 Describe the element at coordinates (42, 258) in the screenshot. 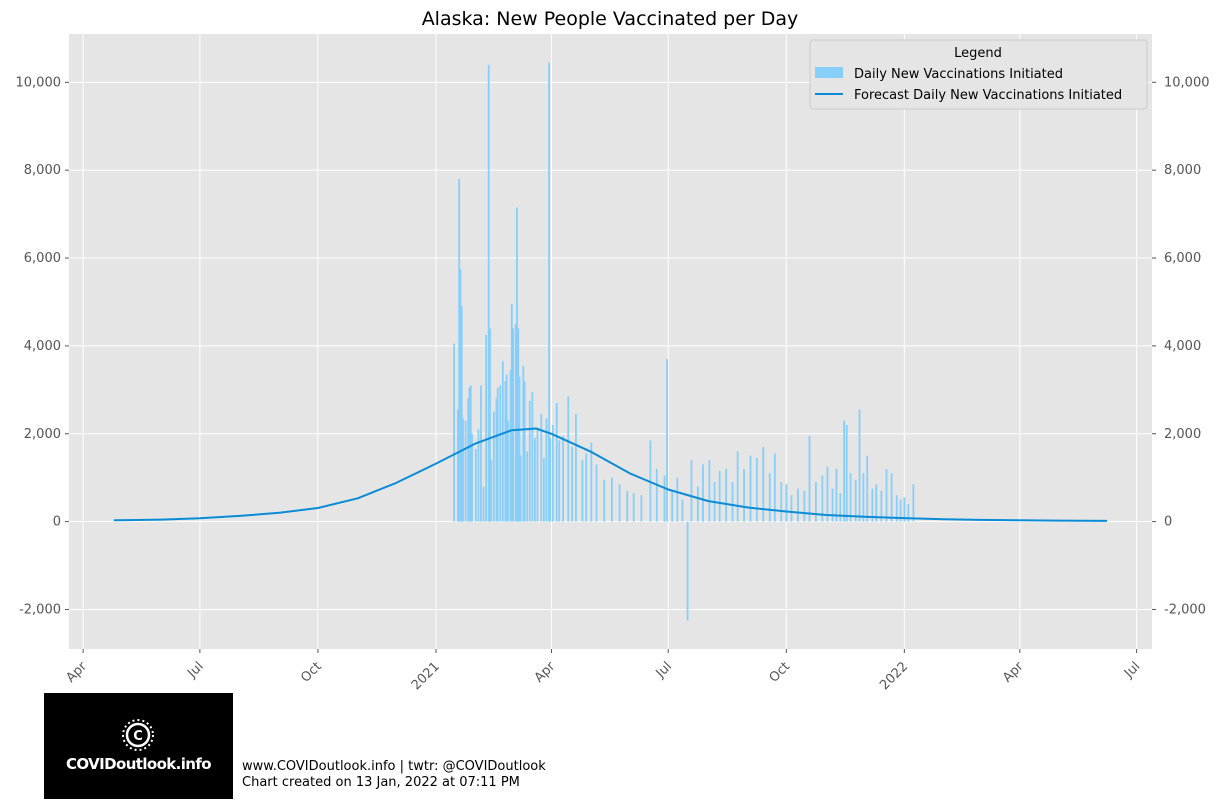

I see `y-tick-label-left: 6,000` at that location.